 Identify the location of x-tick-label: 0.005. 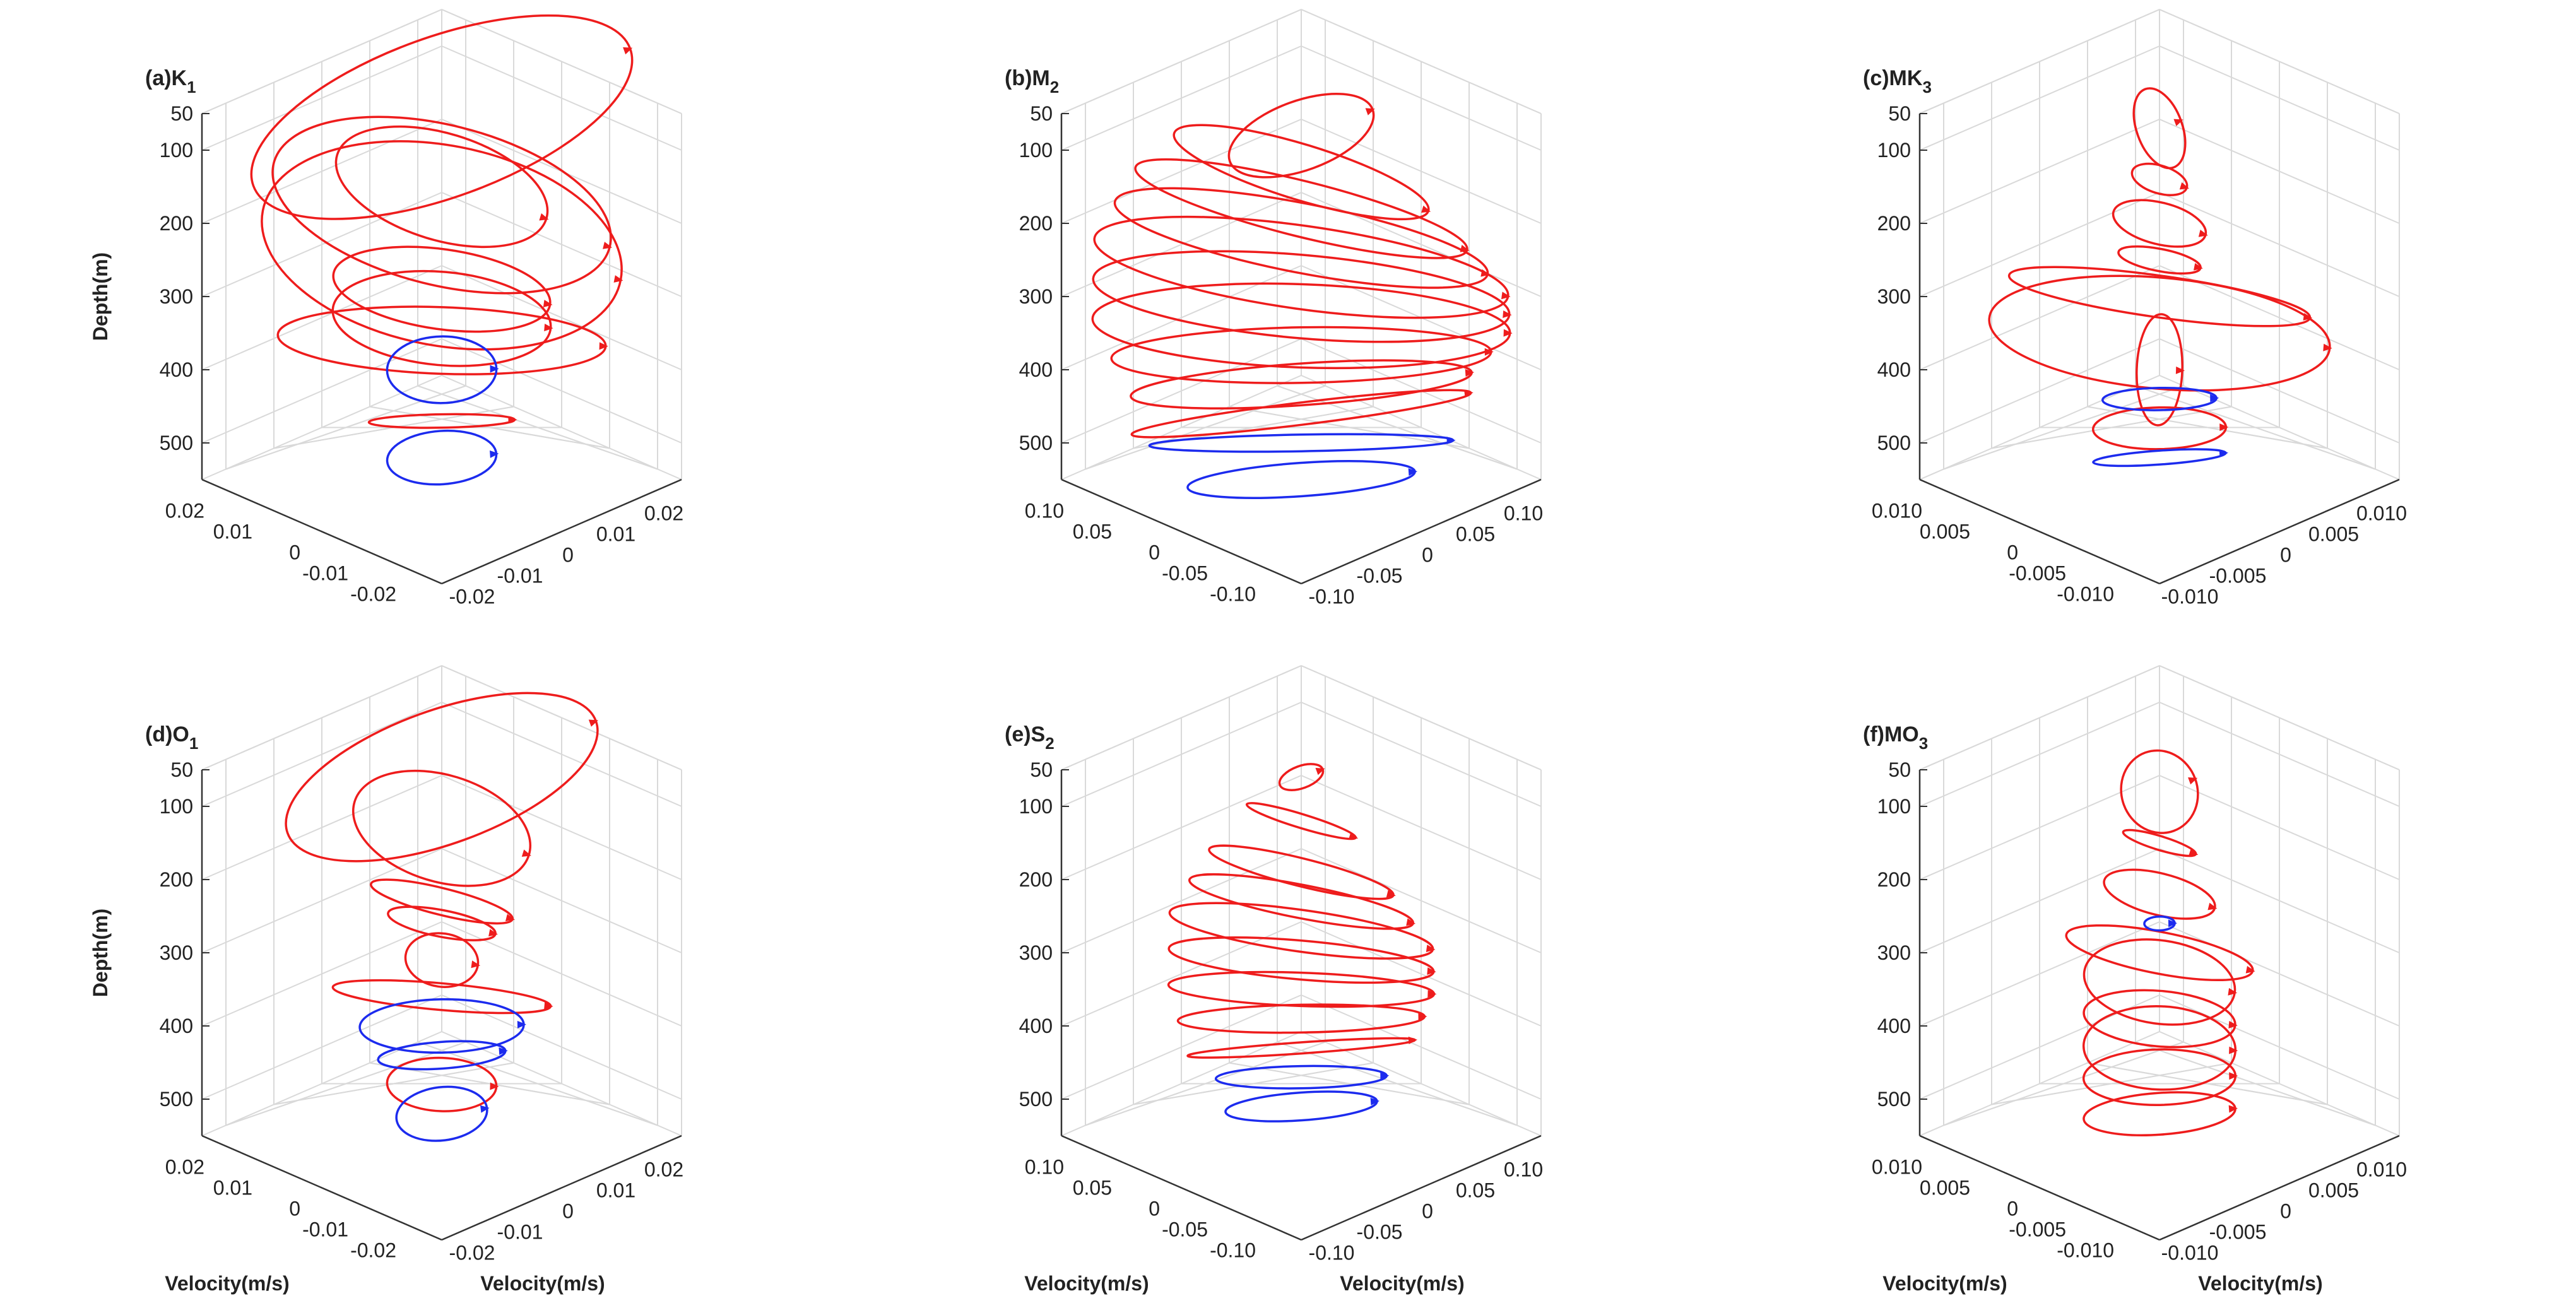
(1945, 1188).